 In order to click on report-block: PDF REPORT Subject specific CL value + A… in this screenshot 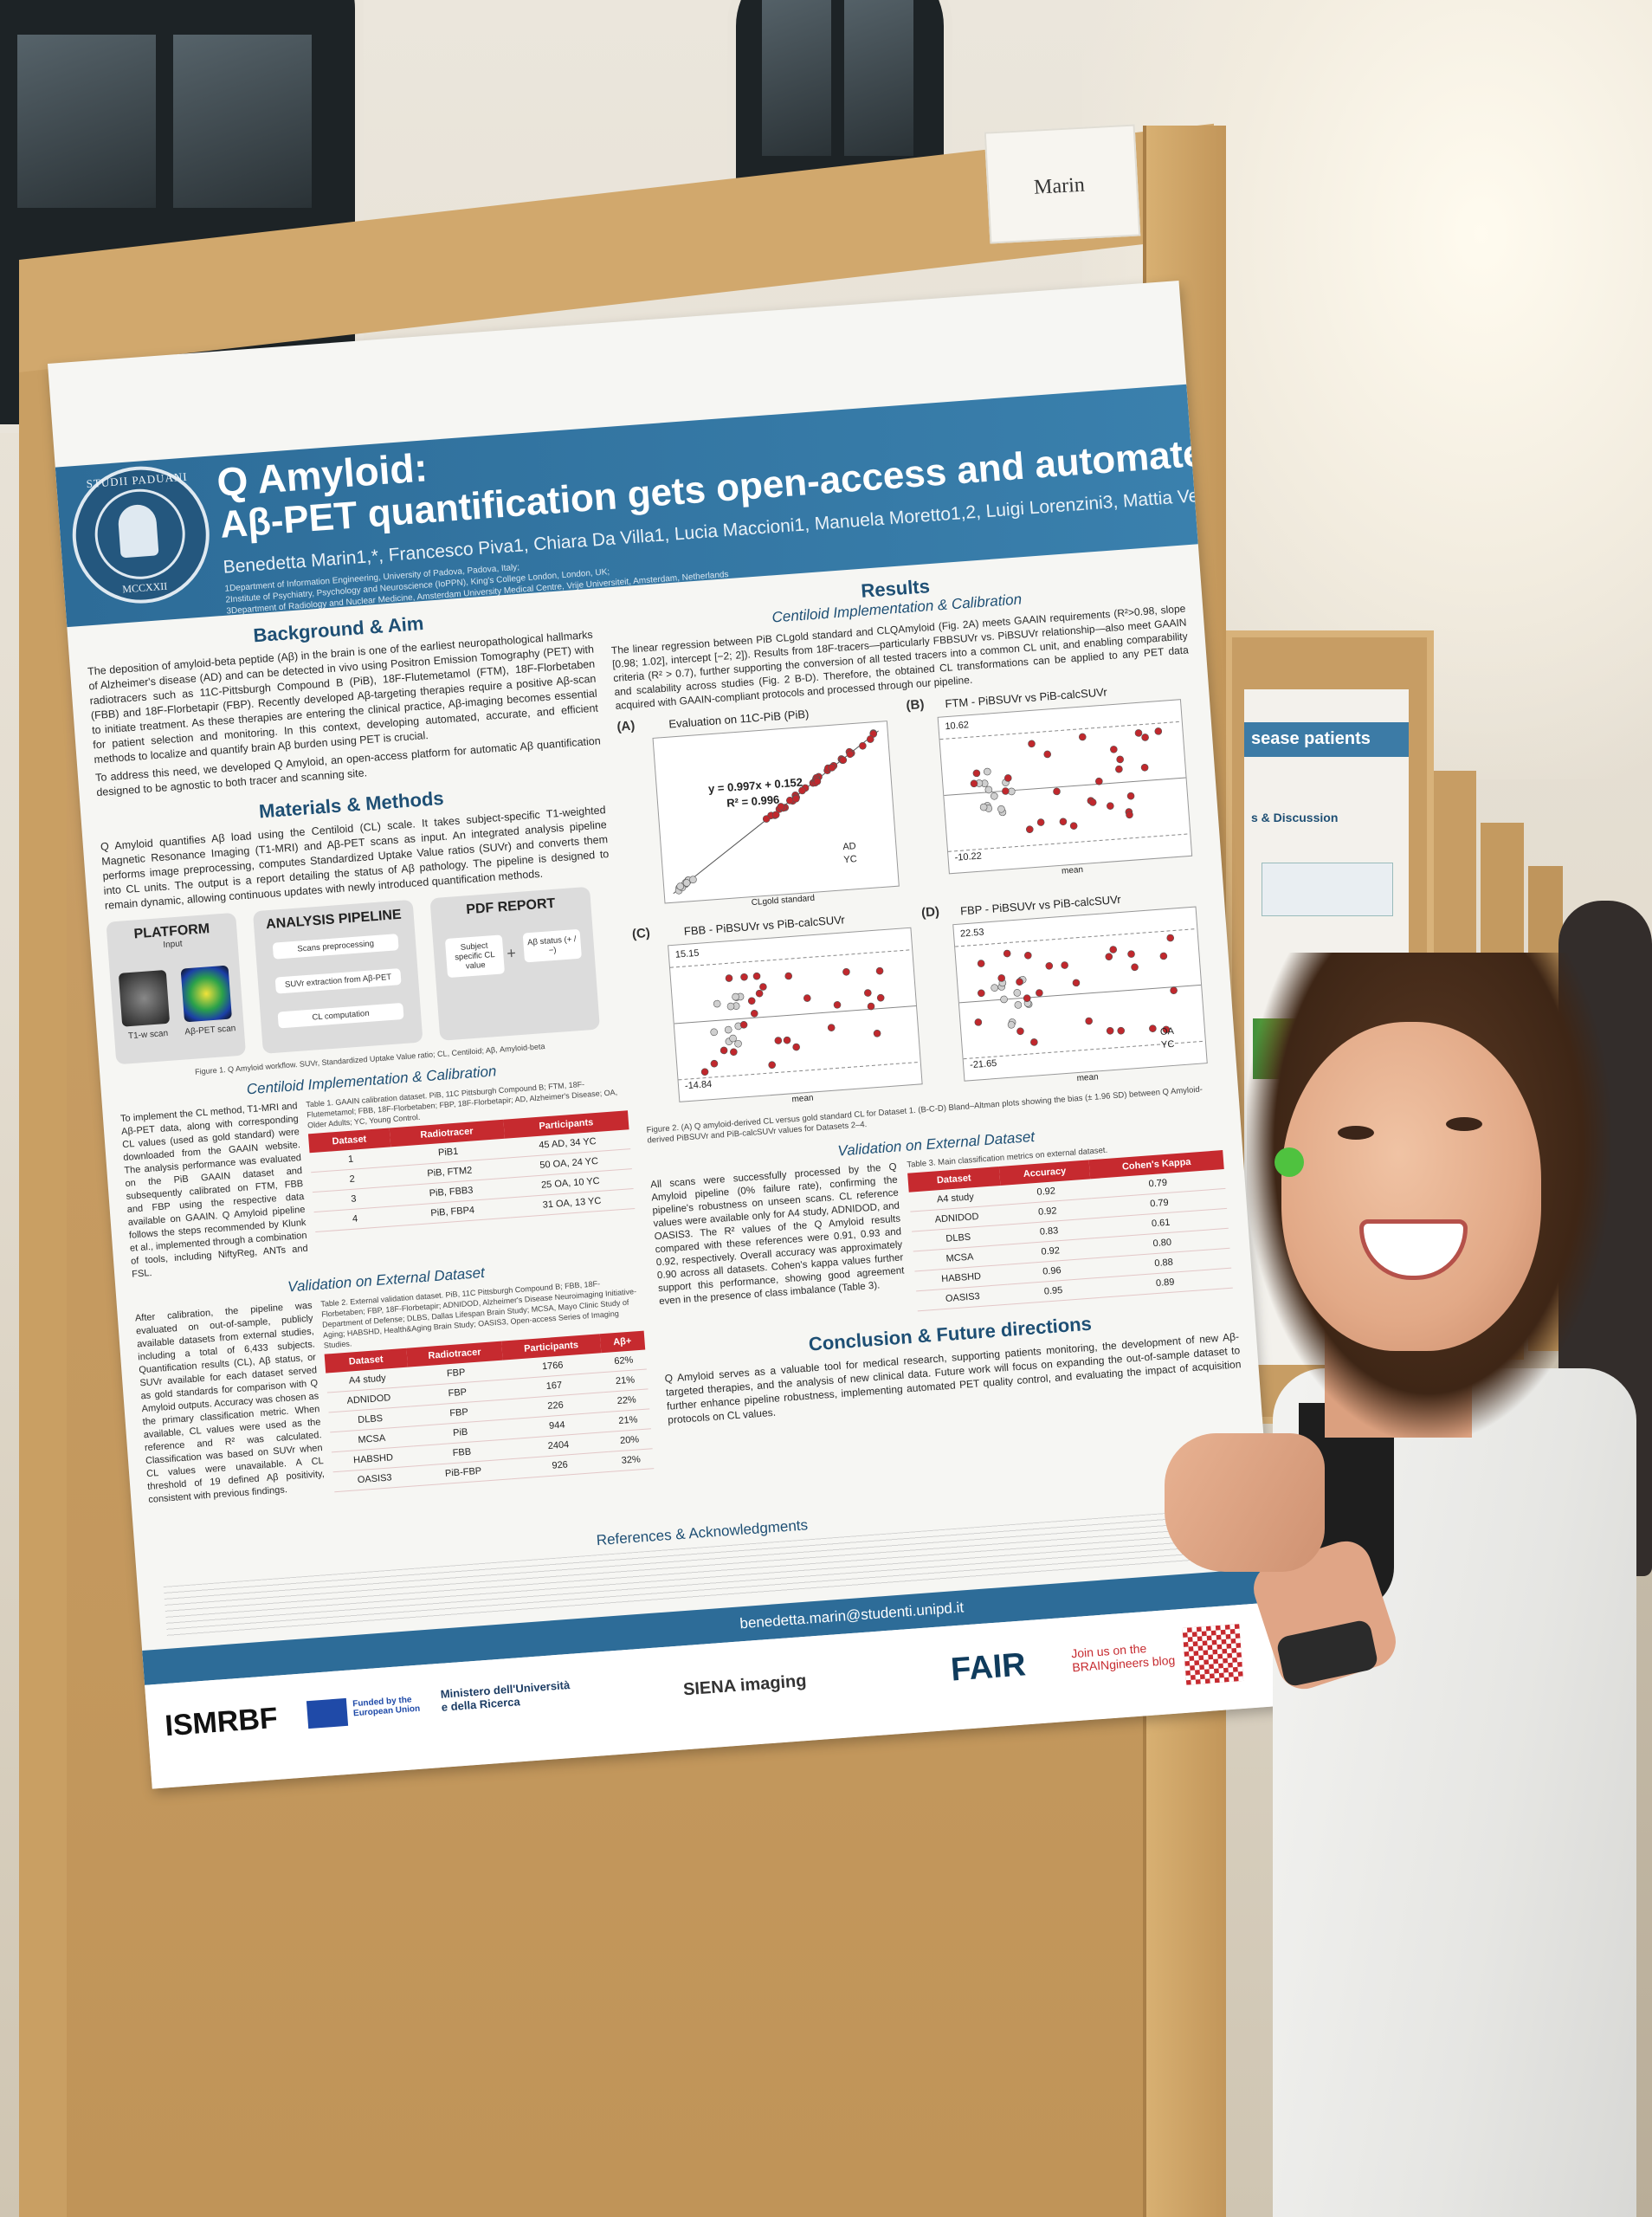, I will do `click(514, 963)`.